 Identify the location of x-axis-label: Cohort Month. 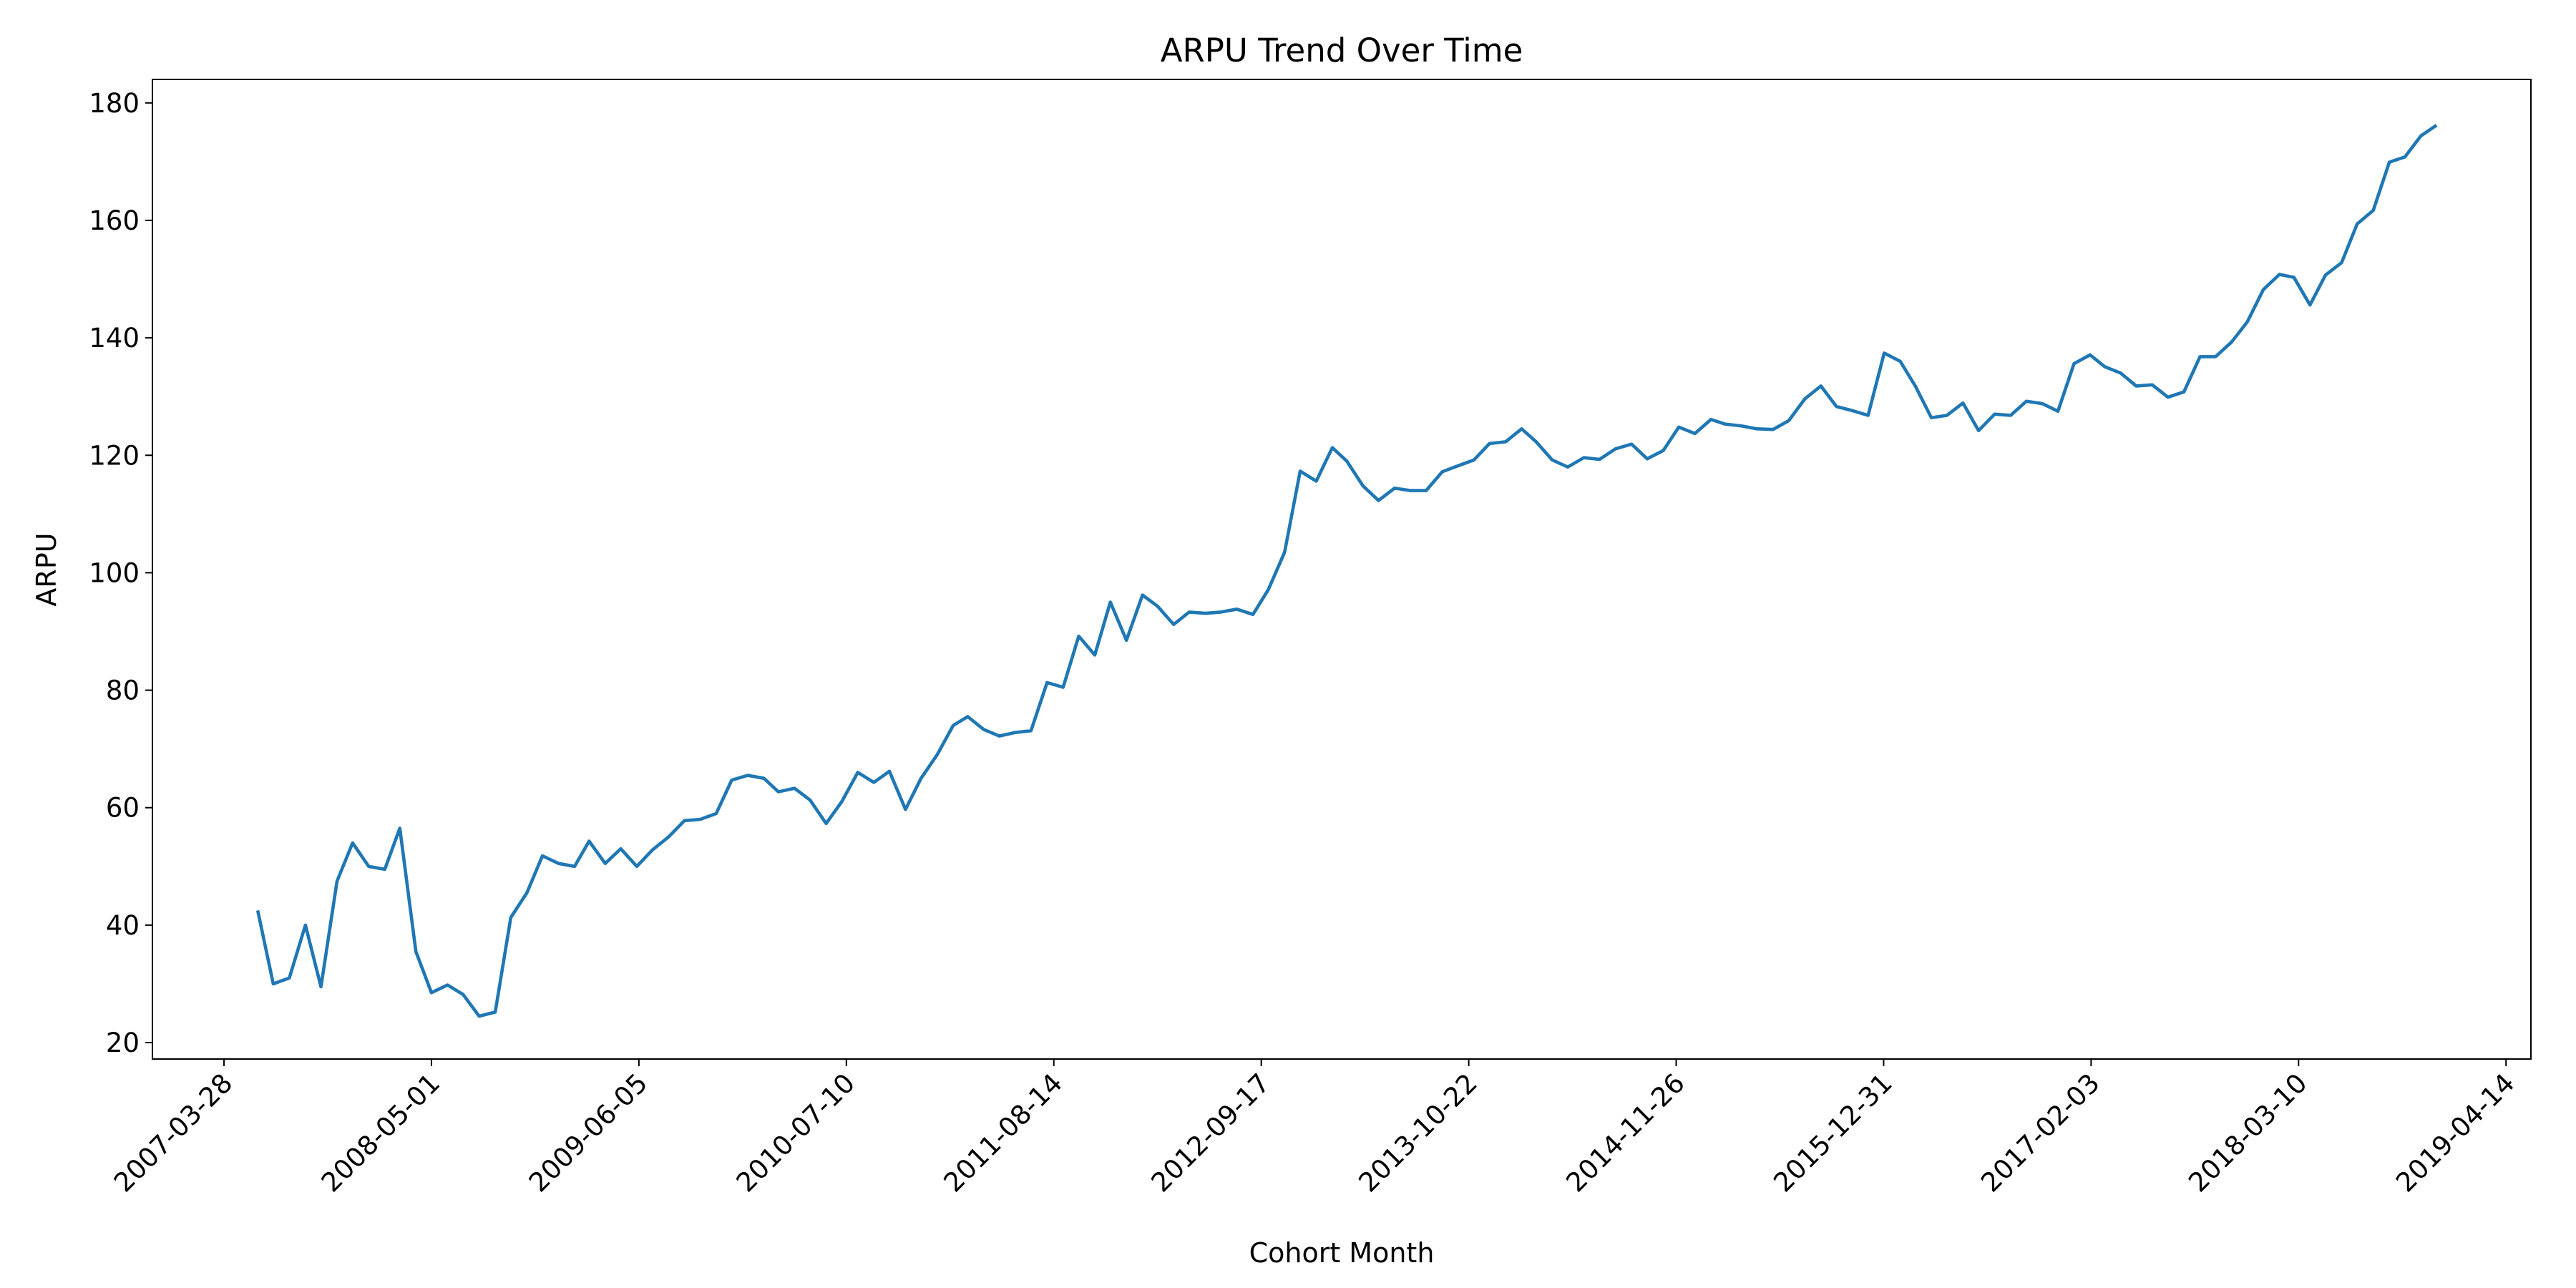
(1342, 1253).